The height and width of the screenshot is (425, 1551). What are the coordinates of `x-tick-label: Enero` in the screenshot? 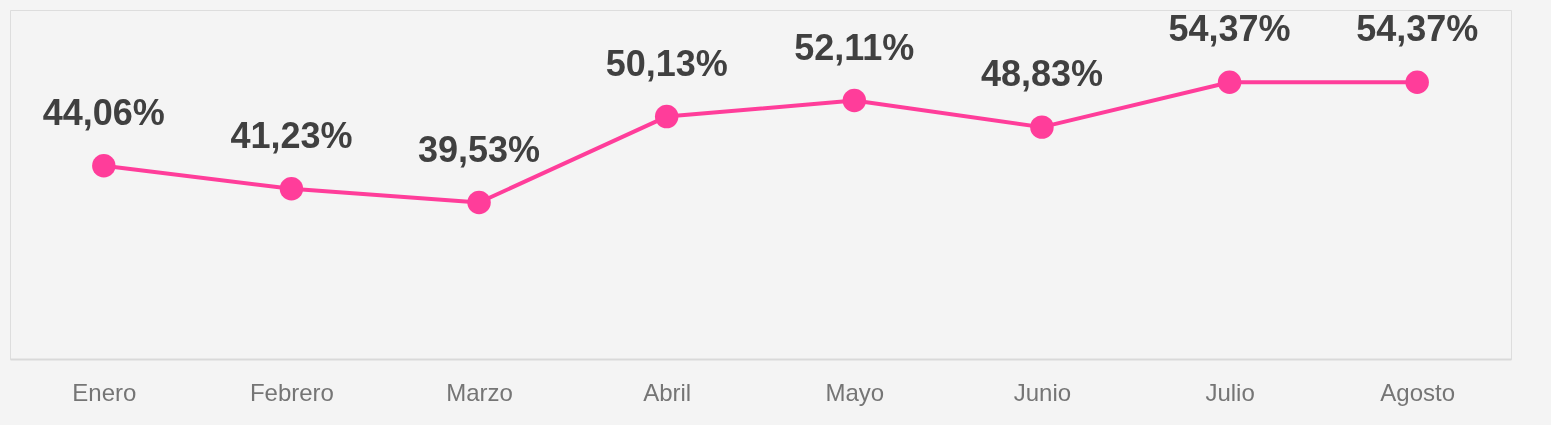 It's located at (104, 392).